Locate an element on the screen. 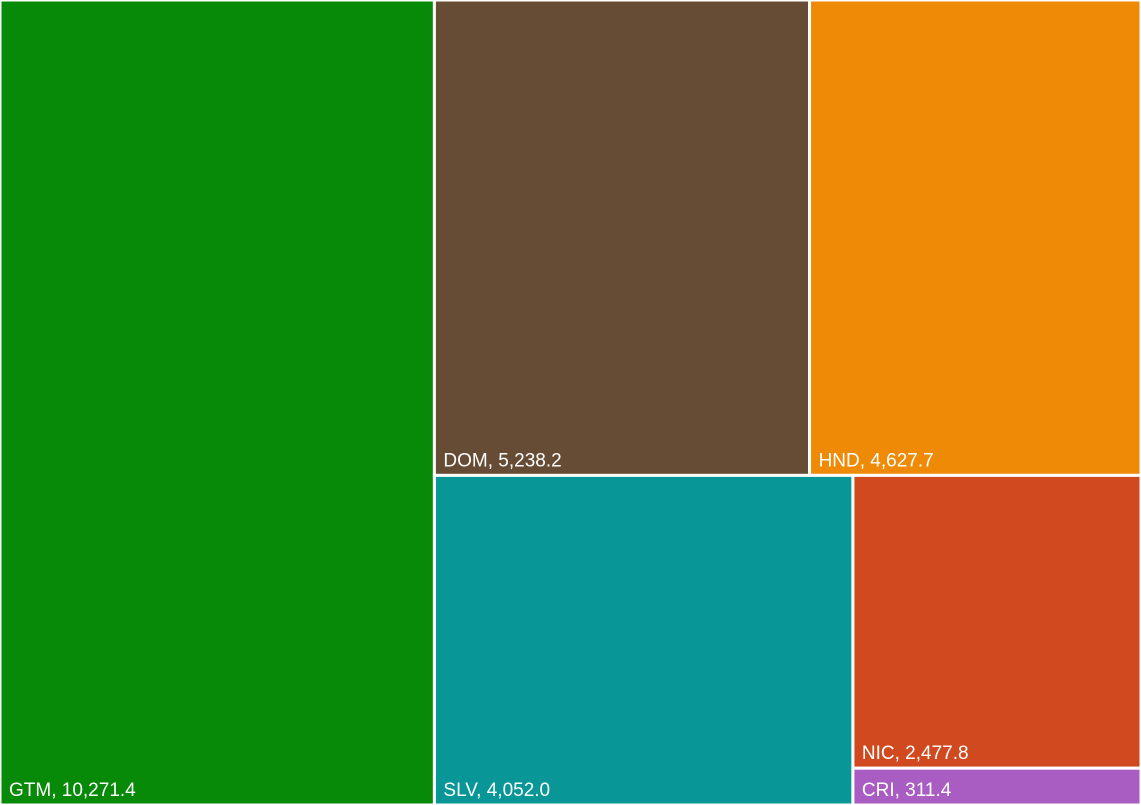 Image resolution: width=1141 pixels, height=805 pixels. tile-label: CRI, 311.4 is located at coordinates (907, 790).